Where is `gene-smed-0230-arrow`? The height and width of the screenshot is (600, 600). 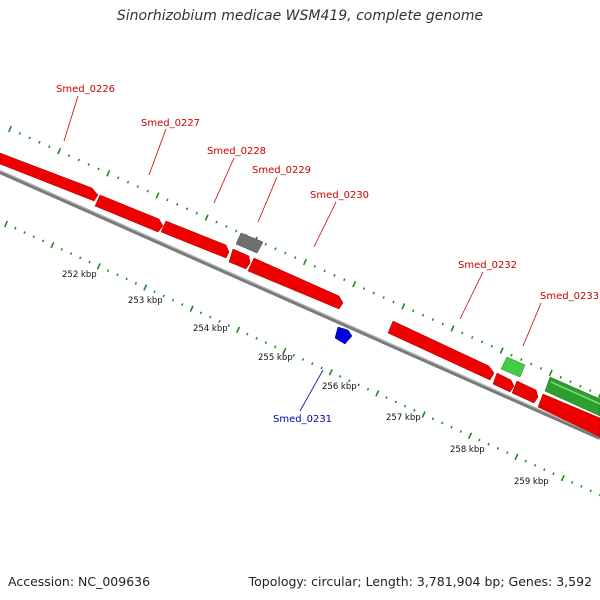 gene-smed-0230-arrow is located at coordinates (295, 283).